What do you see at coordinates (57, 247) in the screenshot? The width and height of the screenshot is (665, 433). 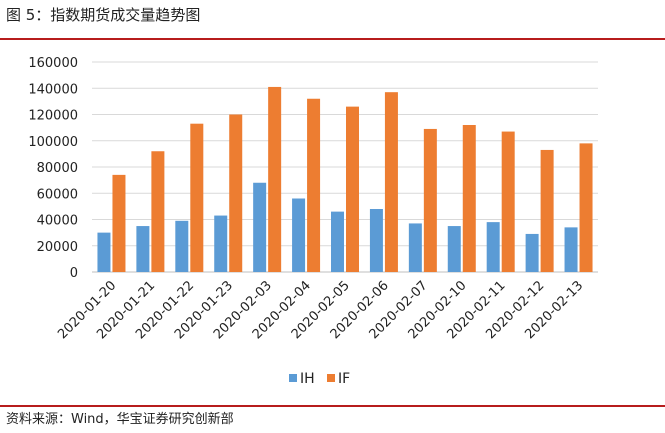 I see `y-tick-label: 20000` at bounding box center [57, 247].